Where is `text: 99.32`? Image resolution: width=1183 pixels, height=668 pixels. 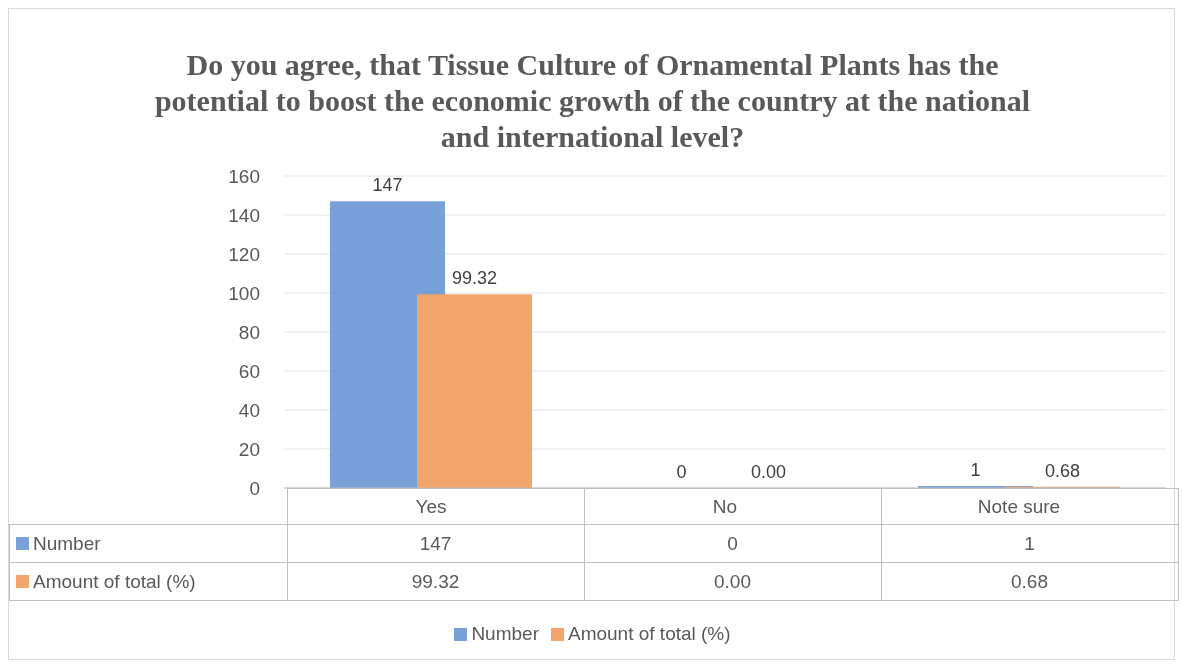
text: 99.32 is located at coordinates (474, 278).